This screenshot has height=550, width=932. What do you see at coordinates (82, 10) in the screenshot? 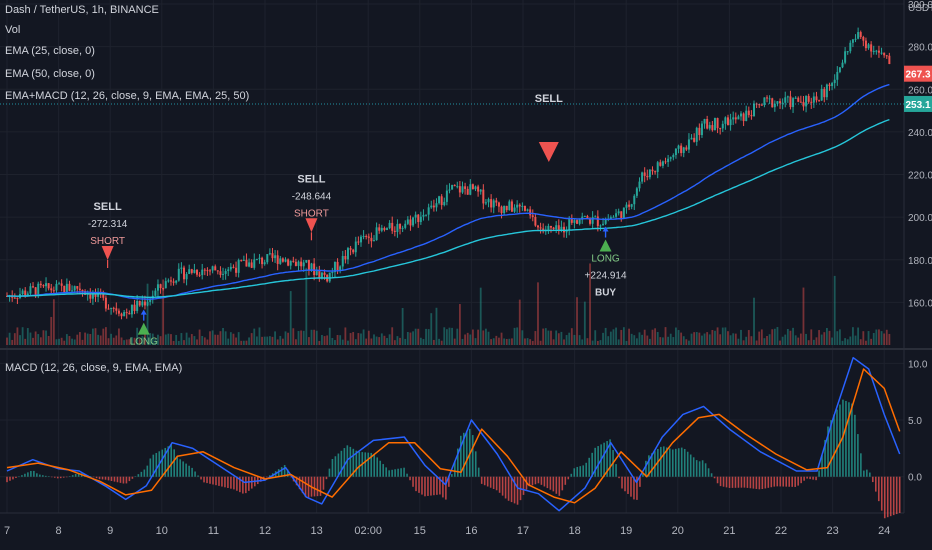
I see `symbol-title: Dash / TetherUS, 1h, BINANCE` at bounding box center [82, 10].